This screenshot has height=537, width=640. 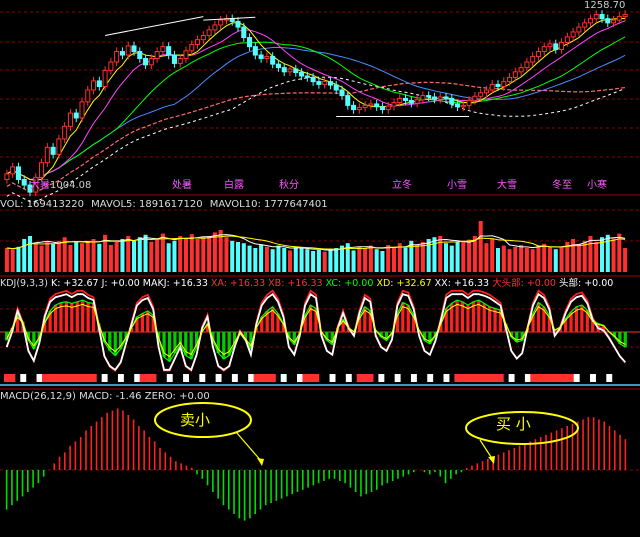 I want to click on mavol5-line, so click(x=316, y=242).